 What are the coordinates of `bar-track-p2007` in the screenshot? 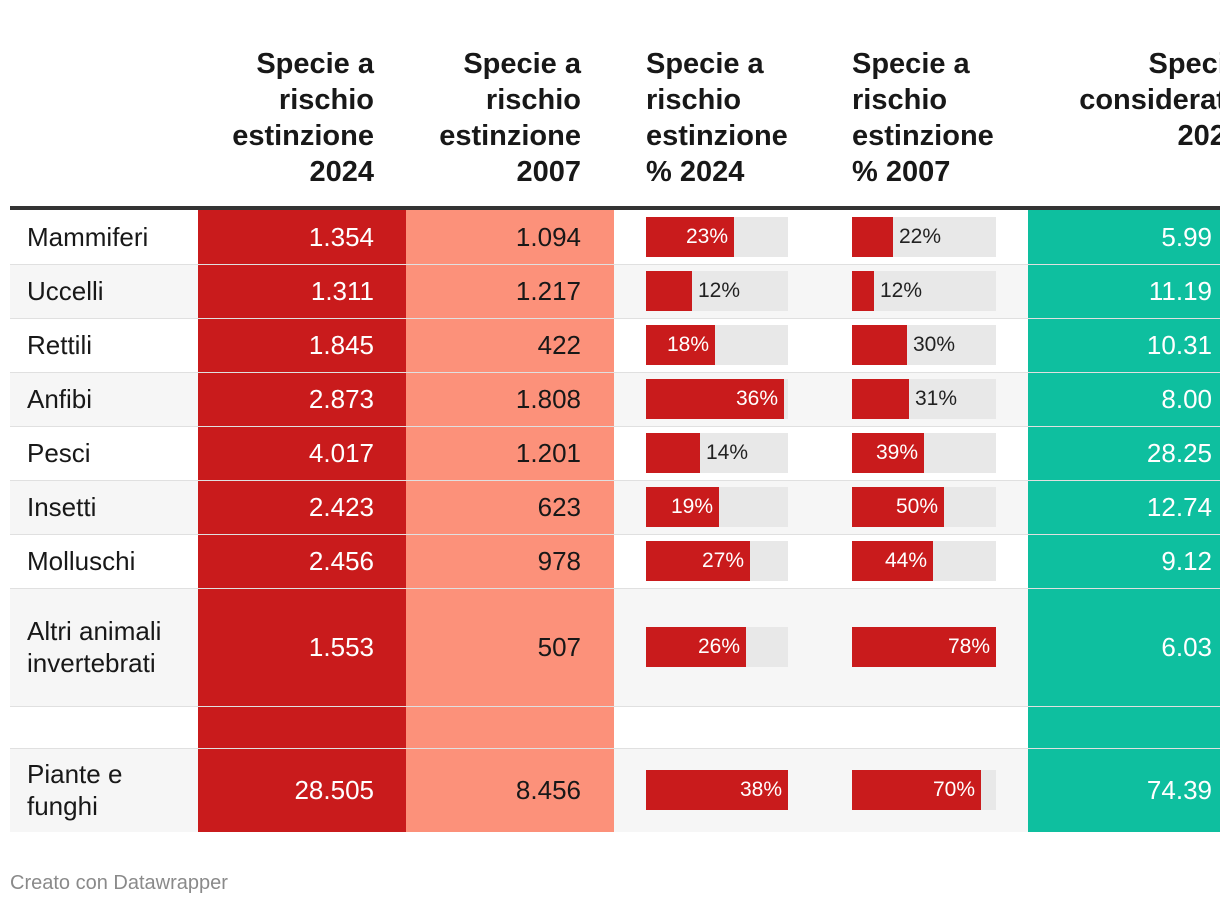 It's located at (924, 291).